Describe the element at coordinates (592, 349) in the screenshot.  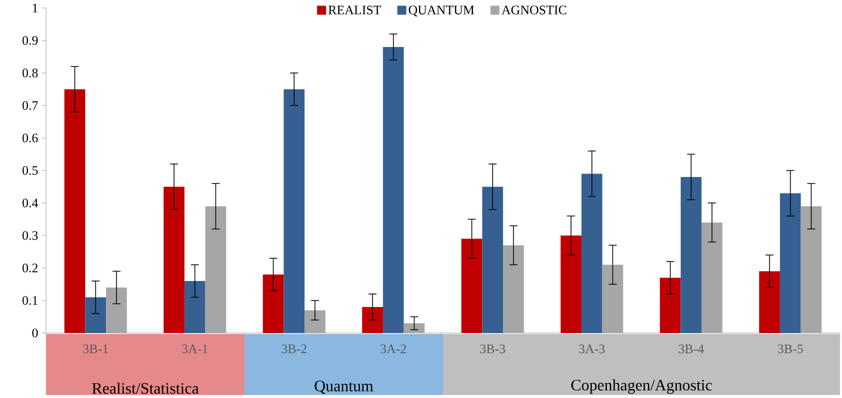
I see `x-tick-label: 3A-3` at that location.